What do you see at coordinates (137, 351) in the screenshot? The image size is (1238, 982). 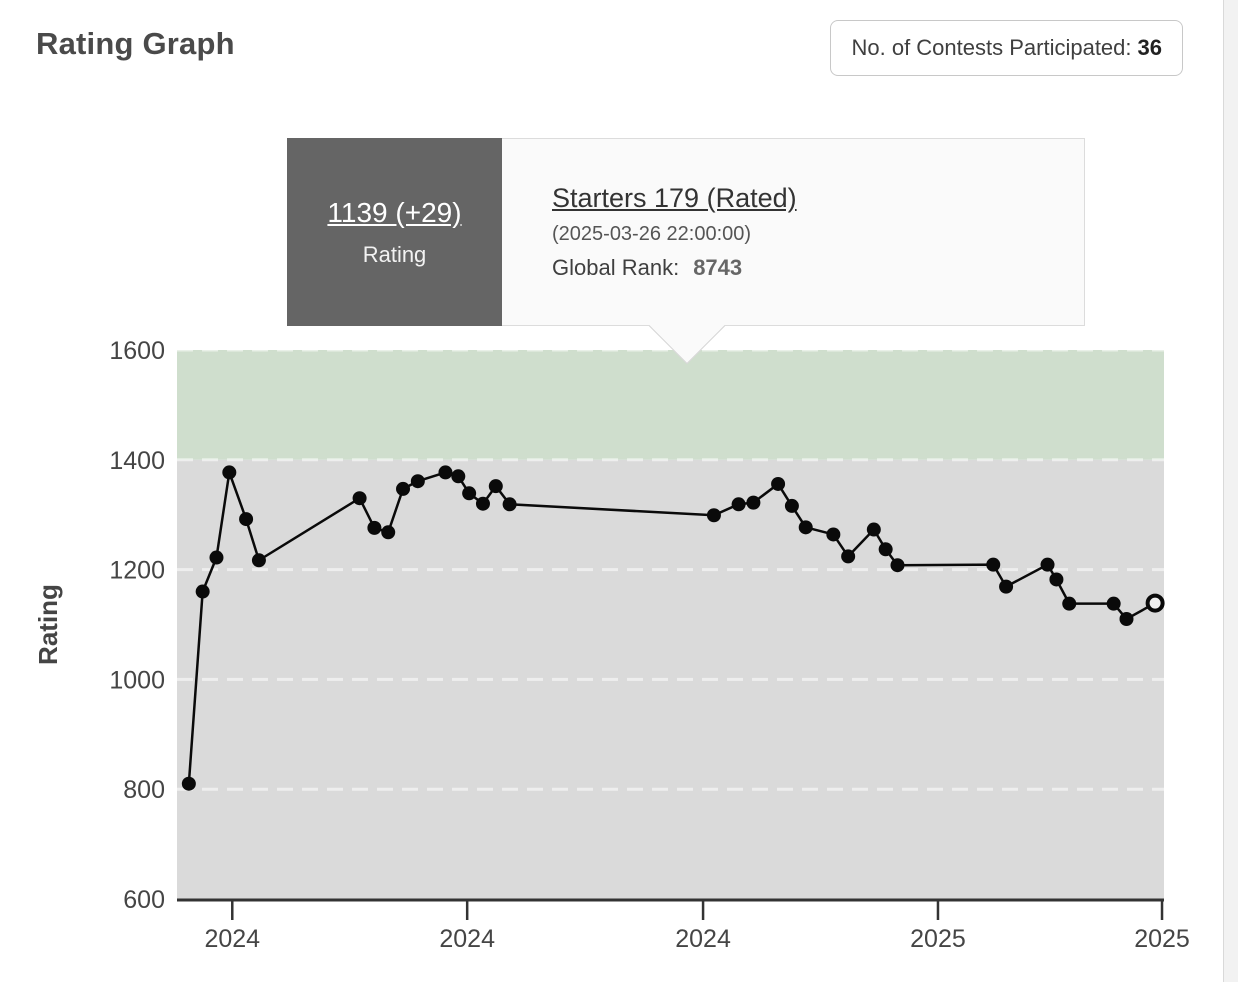 I see `y-axis-tick-label: 1600` at bounding box center [137, 351].